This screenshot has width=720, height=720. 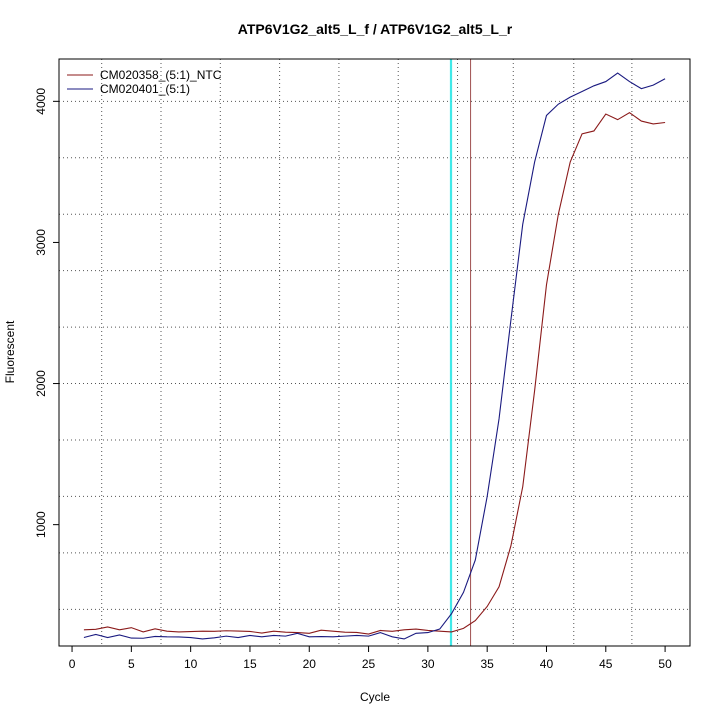 I want to click on x-axis-label: Cycle, so click(x=375, y=697).